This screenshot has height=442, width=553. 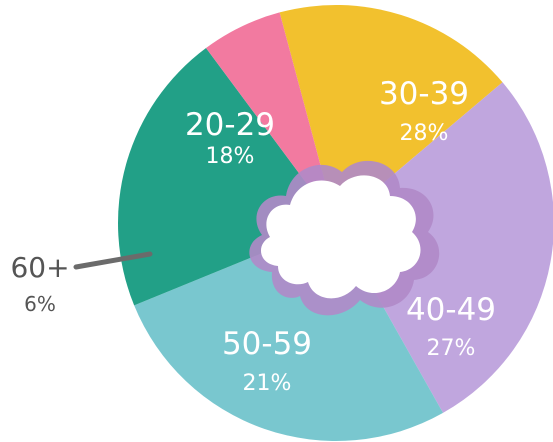 What do you see at coordinates (40, 304) in the screenshot?
I see `slice-value-60plus: 6%` at bounding box center [40, 304].